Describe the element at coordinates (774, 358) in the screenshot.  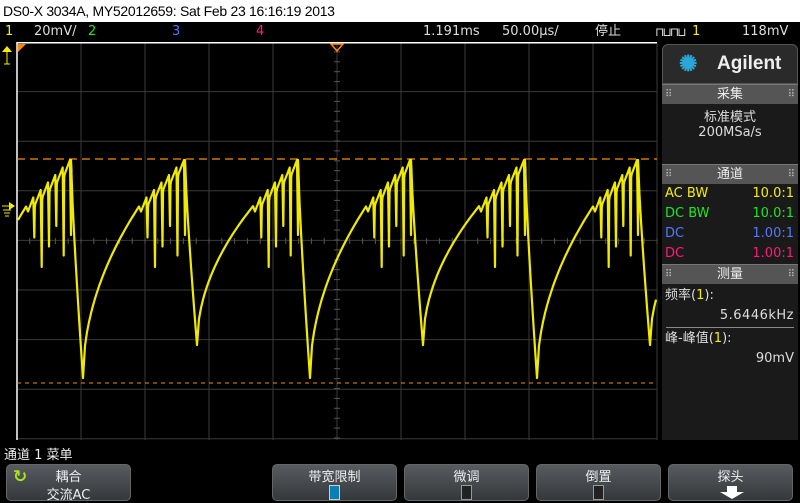
I see `measurement-vpp-value: 90mV` at that location.